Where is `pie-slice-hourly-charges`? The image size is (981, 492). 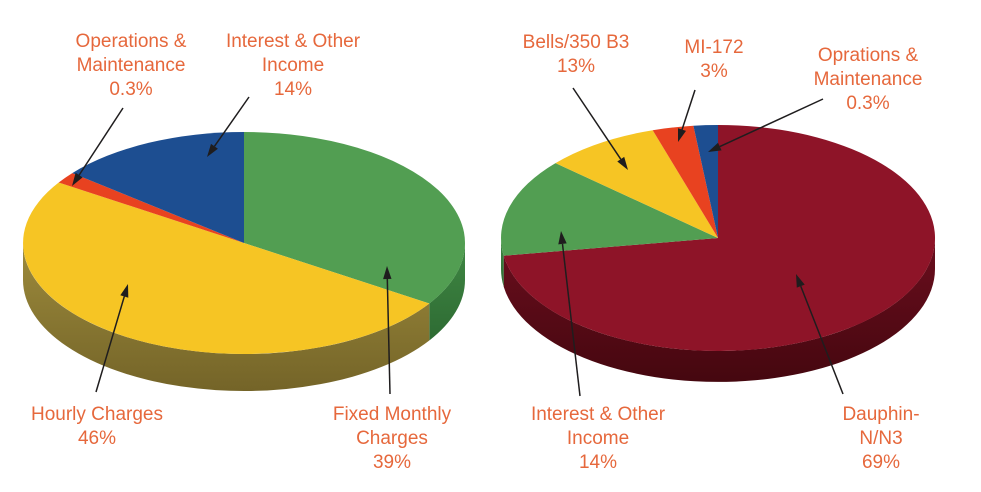
pie-slice-hourly-charges is located at coordinates (226, 268).